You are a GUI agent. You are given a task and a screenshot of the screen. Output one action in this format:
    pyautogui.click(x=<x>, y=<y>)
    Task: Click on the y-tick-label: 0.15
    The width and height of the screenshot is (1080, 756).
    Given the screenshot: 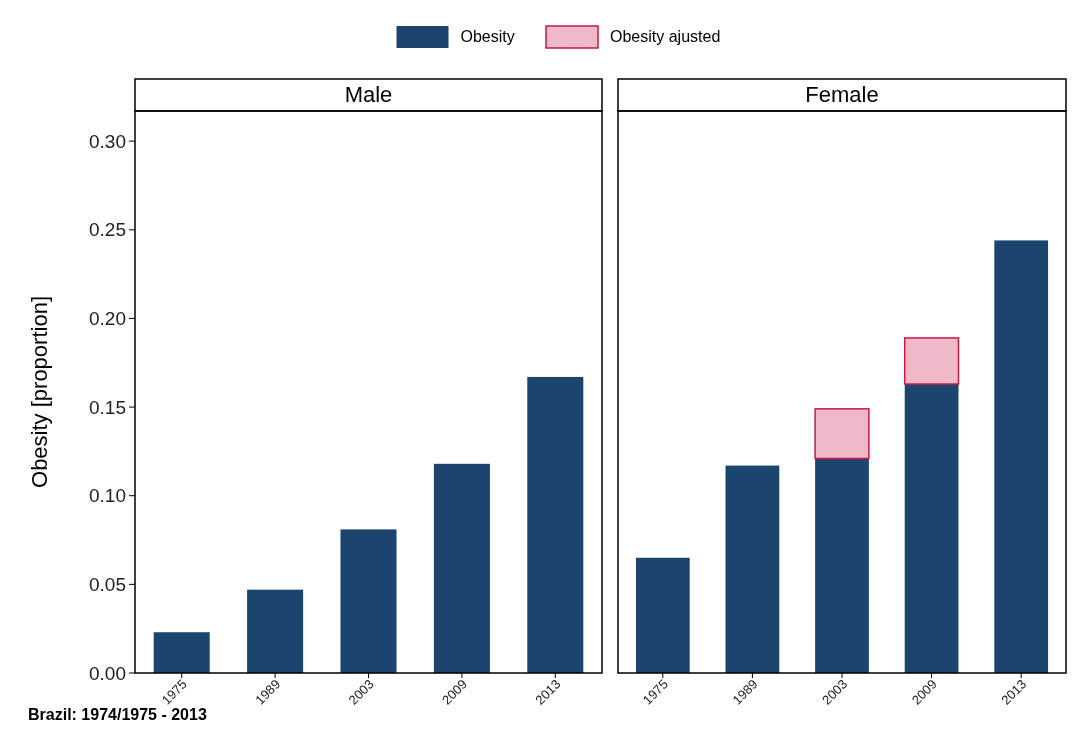 What is the action you would take?
    pyautogui.click(x=107, y=407)
    